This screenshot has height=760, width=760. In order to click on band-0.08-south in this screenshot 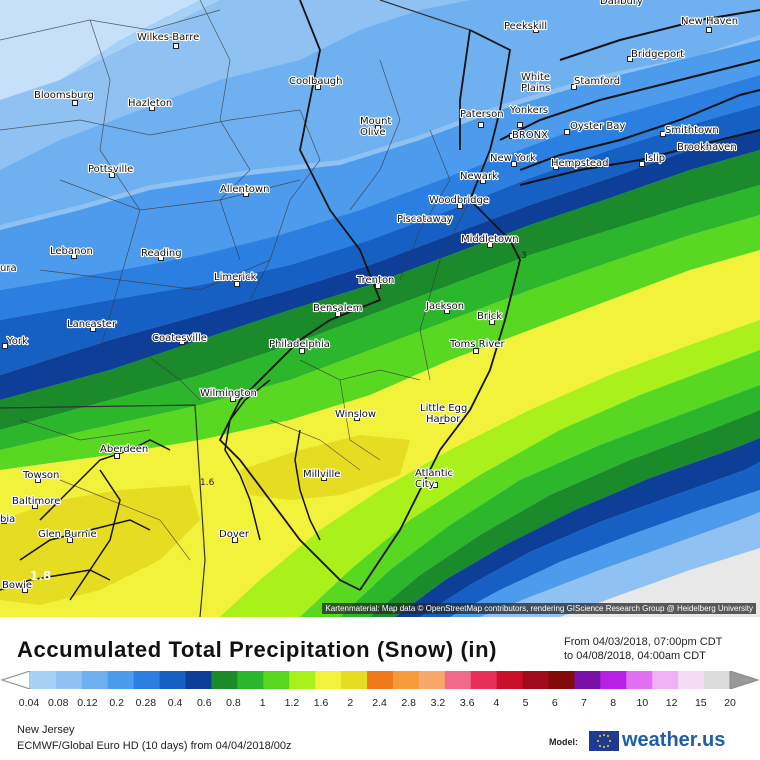, I will do `click(620, 564)`.